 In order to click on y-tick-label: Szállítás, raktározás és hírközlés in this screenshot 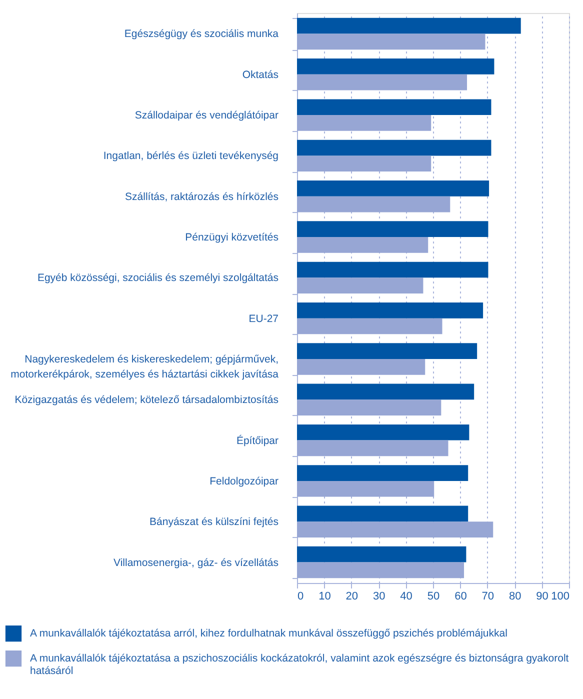, I will do `click(201, 196)`.